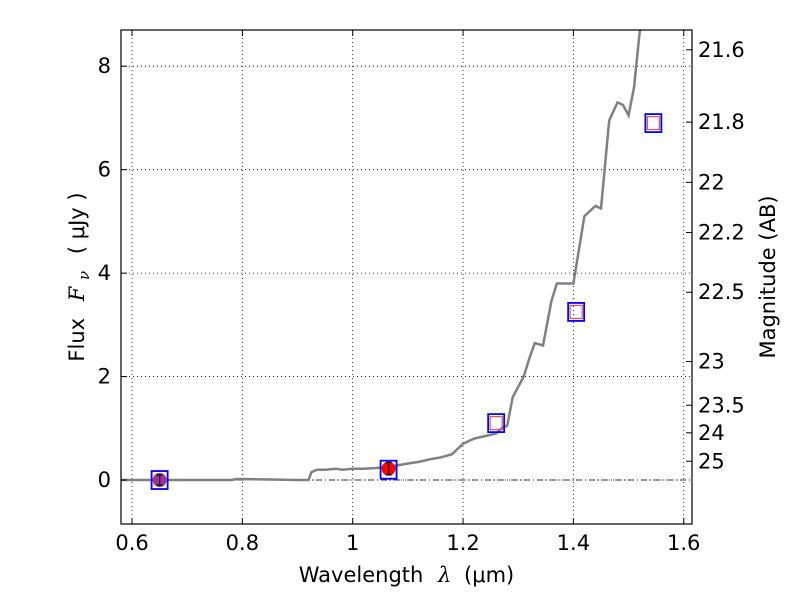 This screenshot has width=800, height=600. What do you see at coordinates (242, 543) in the screenshot?
I see `x-tick-label: 0.8` at bounding box center [242, 543].